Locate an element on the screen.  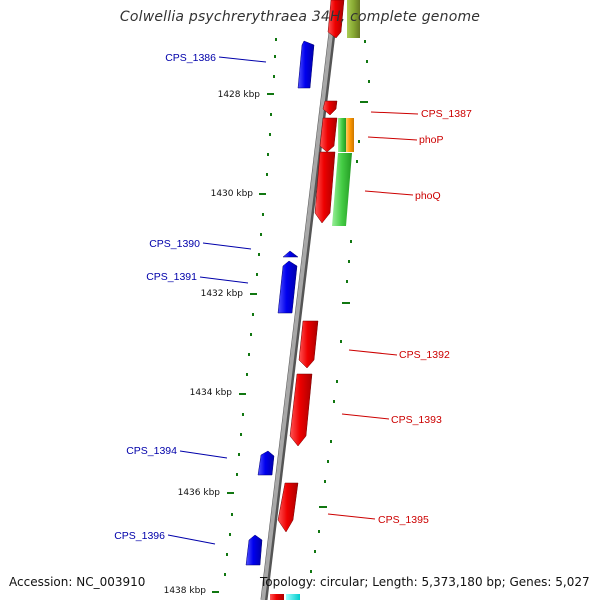
label-CPS_1387: CPS_1387 is located at coordinates (446, 114).